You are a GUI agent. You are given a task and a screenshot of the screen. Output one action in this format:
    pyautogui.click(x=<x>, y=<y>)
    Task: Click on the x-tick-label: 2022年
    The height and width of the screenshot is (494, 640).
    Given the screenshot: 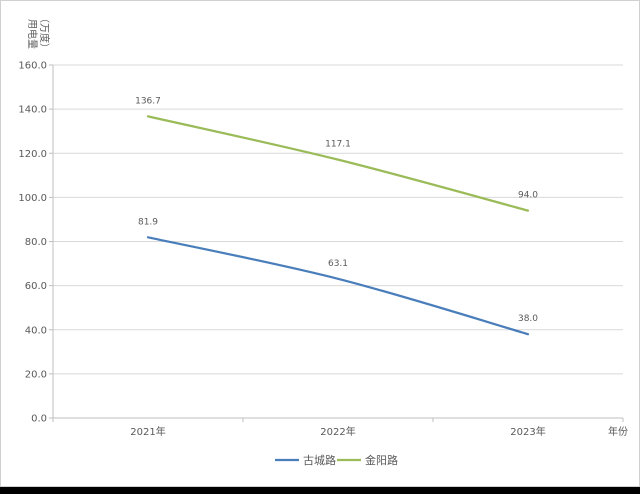 What is the action you would take?
    pyautogui.click(x=337, y=431)
    